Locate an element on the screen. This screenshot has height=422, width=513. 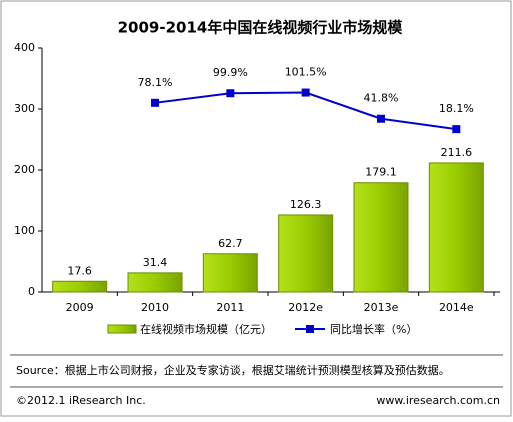
x-tick-label: 2013e is located at coordinates (381, 307).